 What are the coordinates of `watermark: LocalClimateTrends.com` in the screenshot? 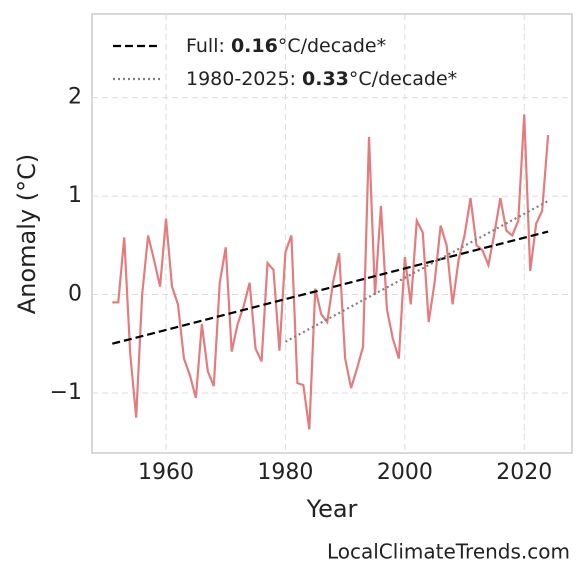 It's located at (448, 552).